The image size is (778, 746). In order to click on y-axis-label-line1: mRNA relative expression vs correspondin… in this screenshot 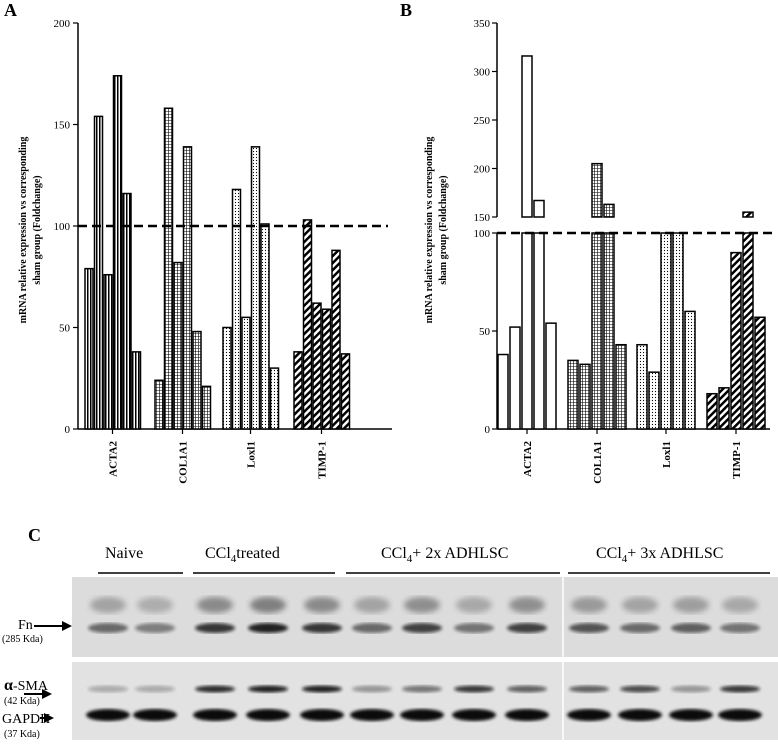, I will do `click(23, 230)`.